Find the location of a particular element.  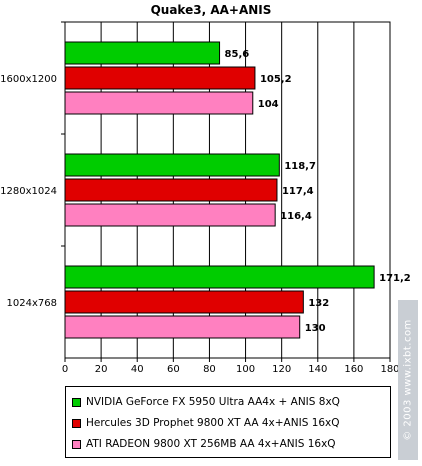

x-tick-label: 0 is located at coordinates (65, 369).